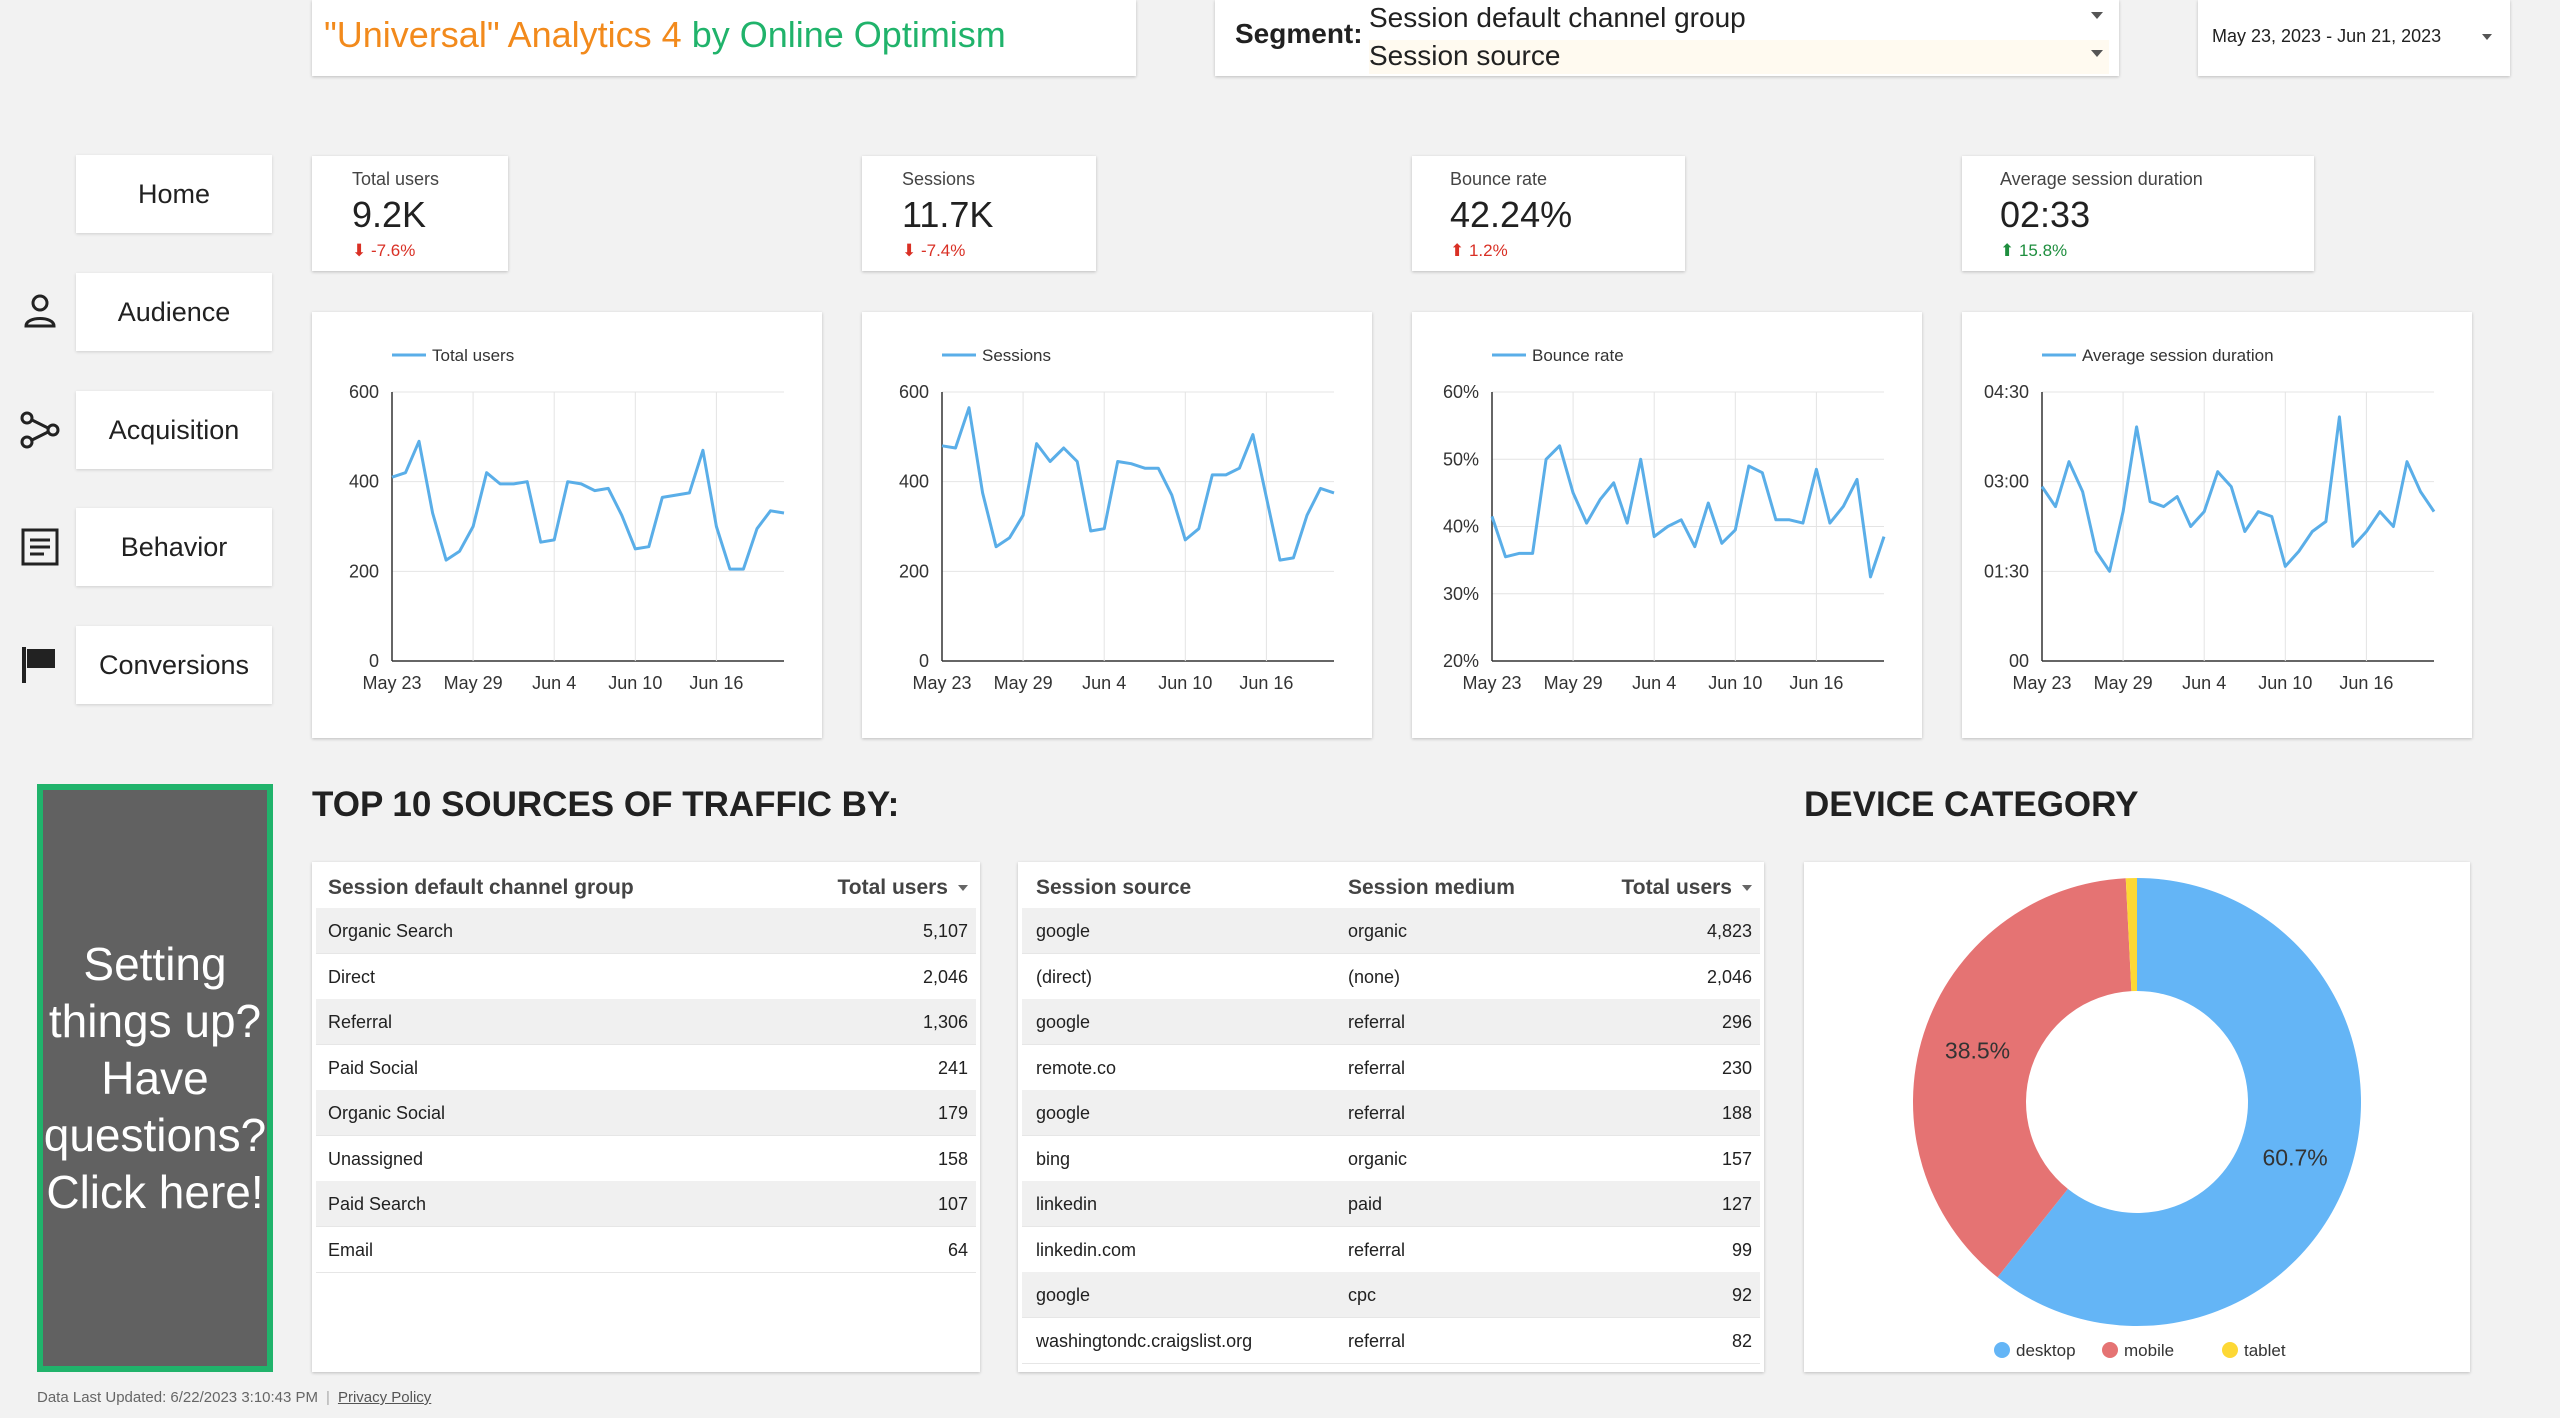  What do you see at coordinates (2178, 355) in the screenshot?
I see `legend-label: Average session duration` at bounding box center [2178, 355].